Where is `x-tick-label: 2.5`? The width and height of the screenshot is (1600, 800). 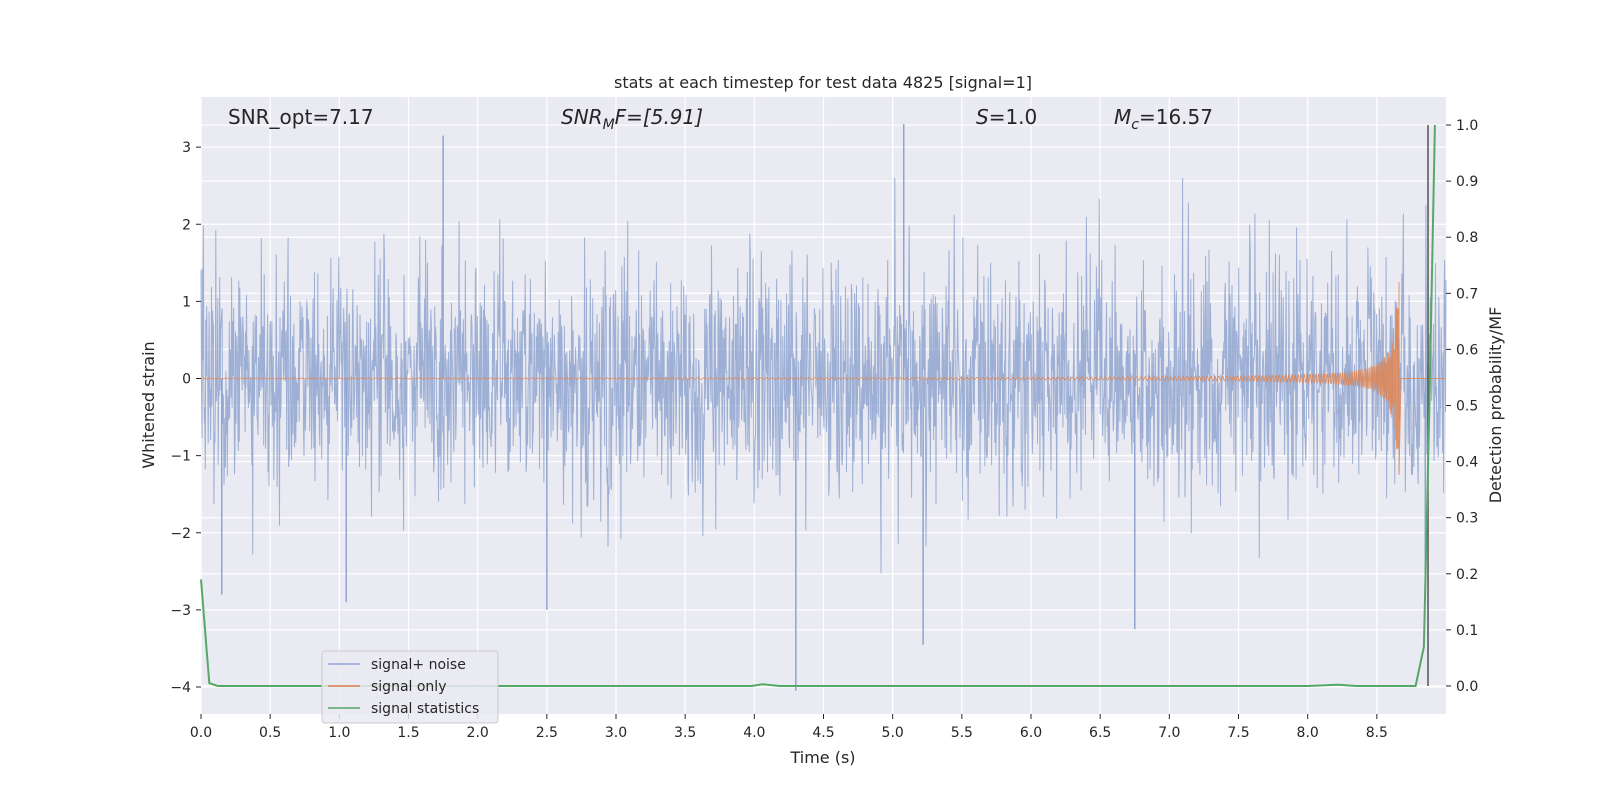 x-tick-label: 2.5 is located at coordinates (547, 733).